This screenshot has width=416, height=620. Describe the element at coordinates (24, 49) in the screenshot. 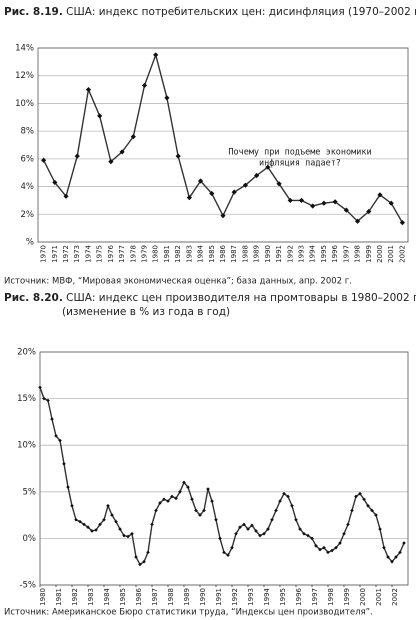

I see `y-tick-label: 14%` at that location.